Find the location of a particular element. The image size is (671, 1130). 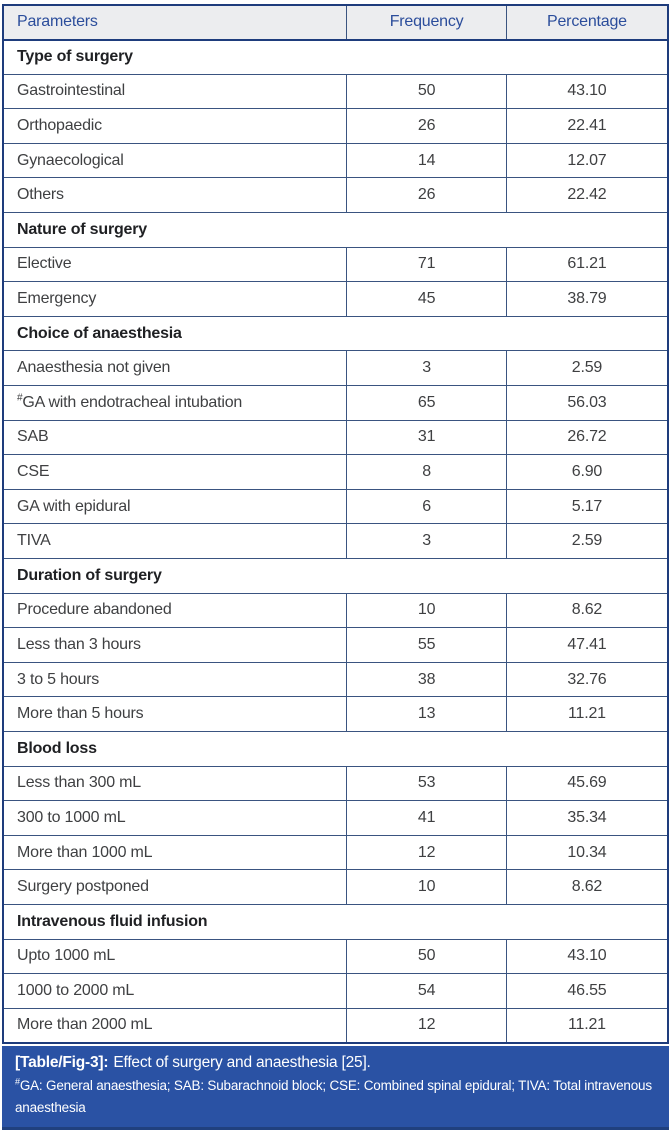

frequency-cell: 55 is located at coordinates (426, 645).